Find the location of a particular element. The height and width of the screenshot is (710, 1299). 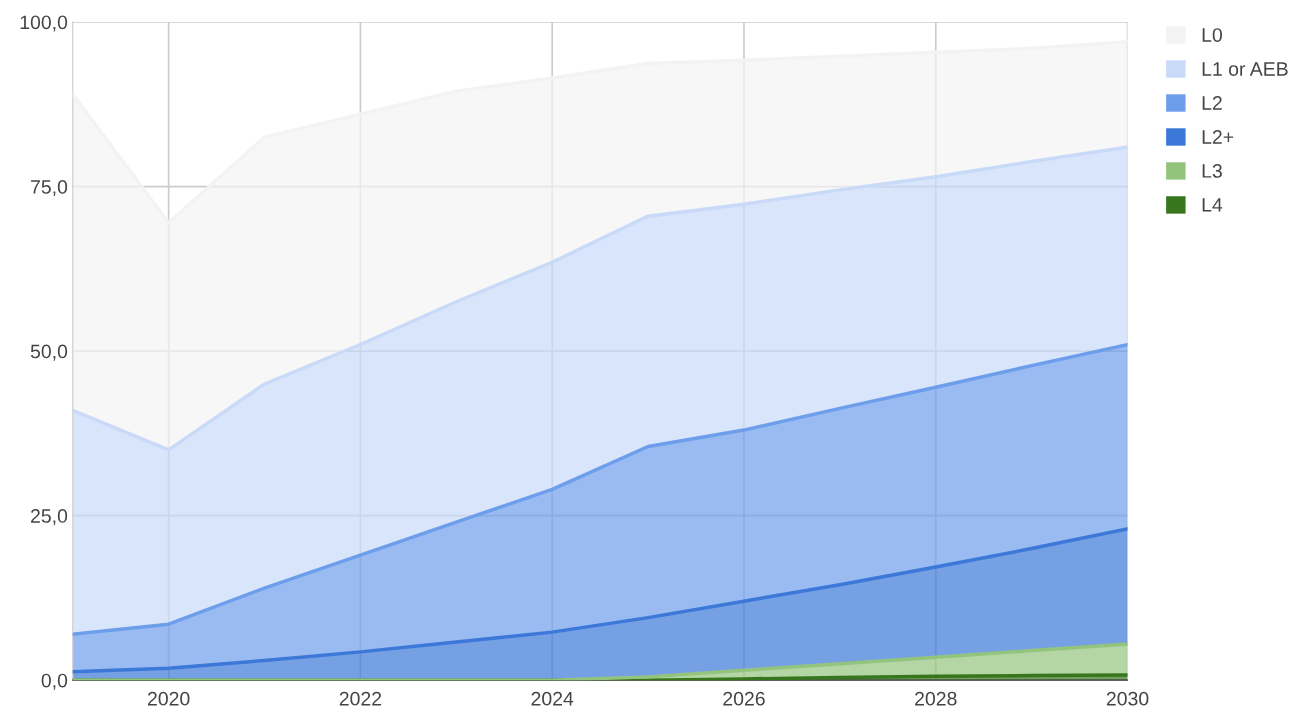

x-tick-label: 2028 is located at coordinates (936, 698).